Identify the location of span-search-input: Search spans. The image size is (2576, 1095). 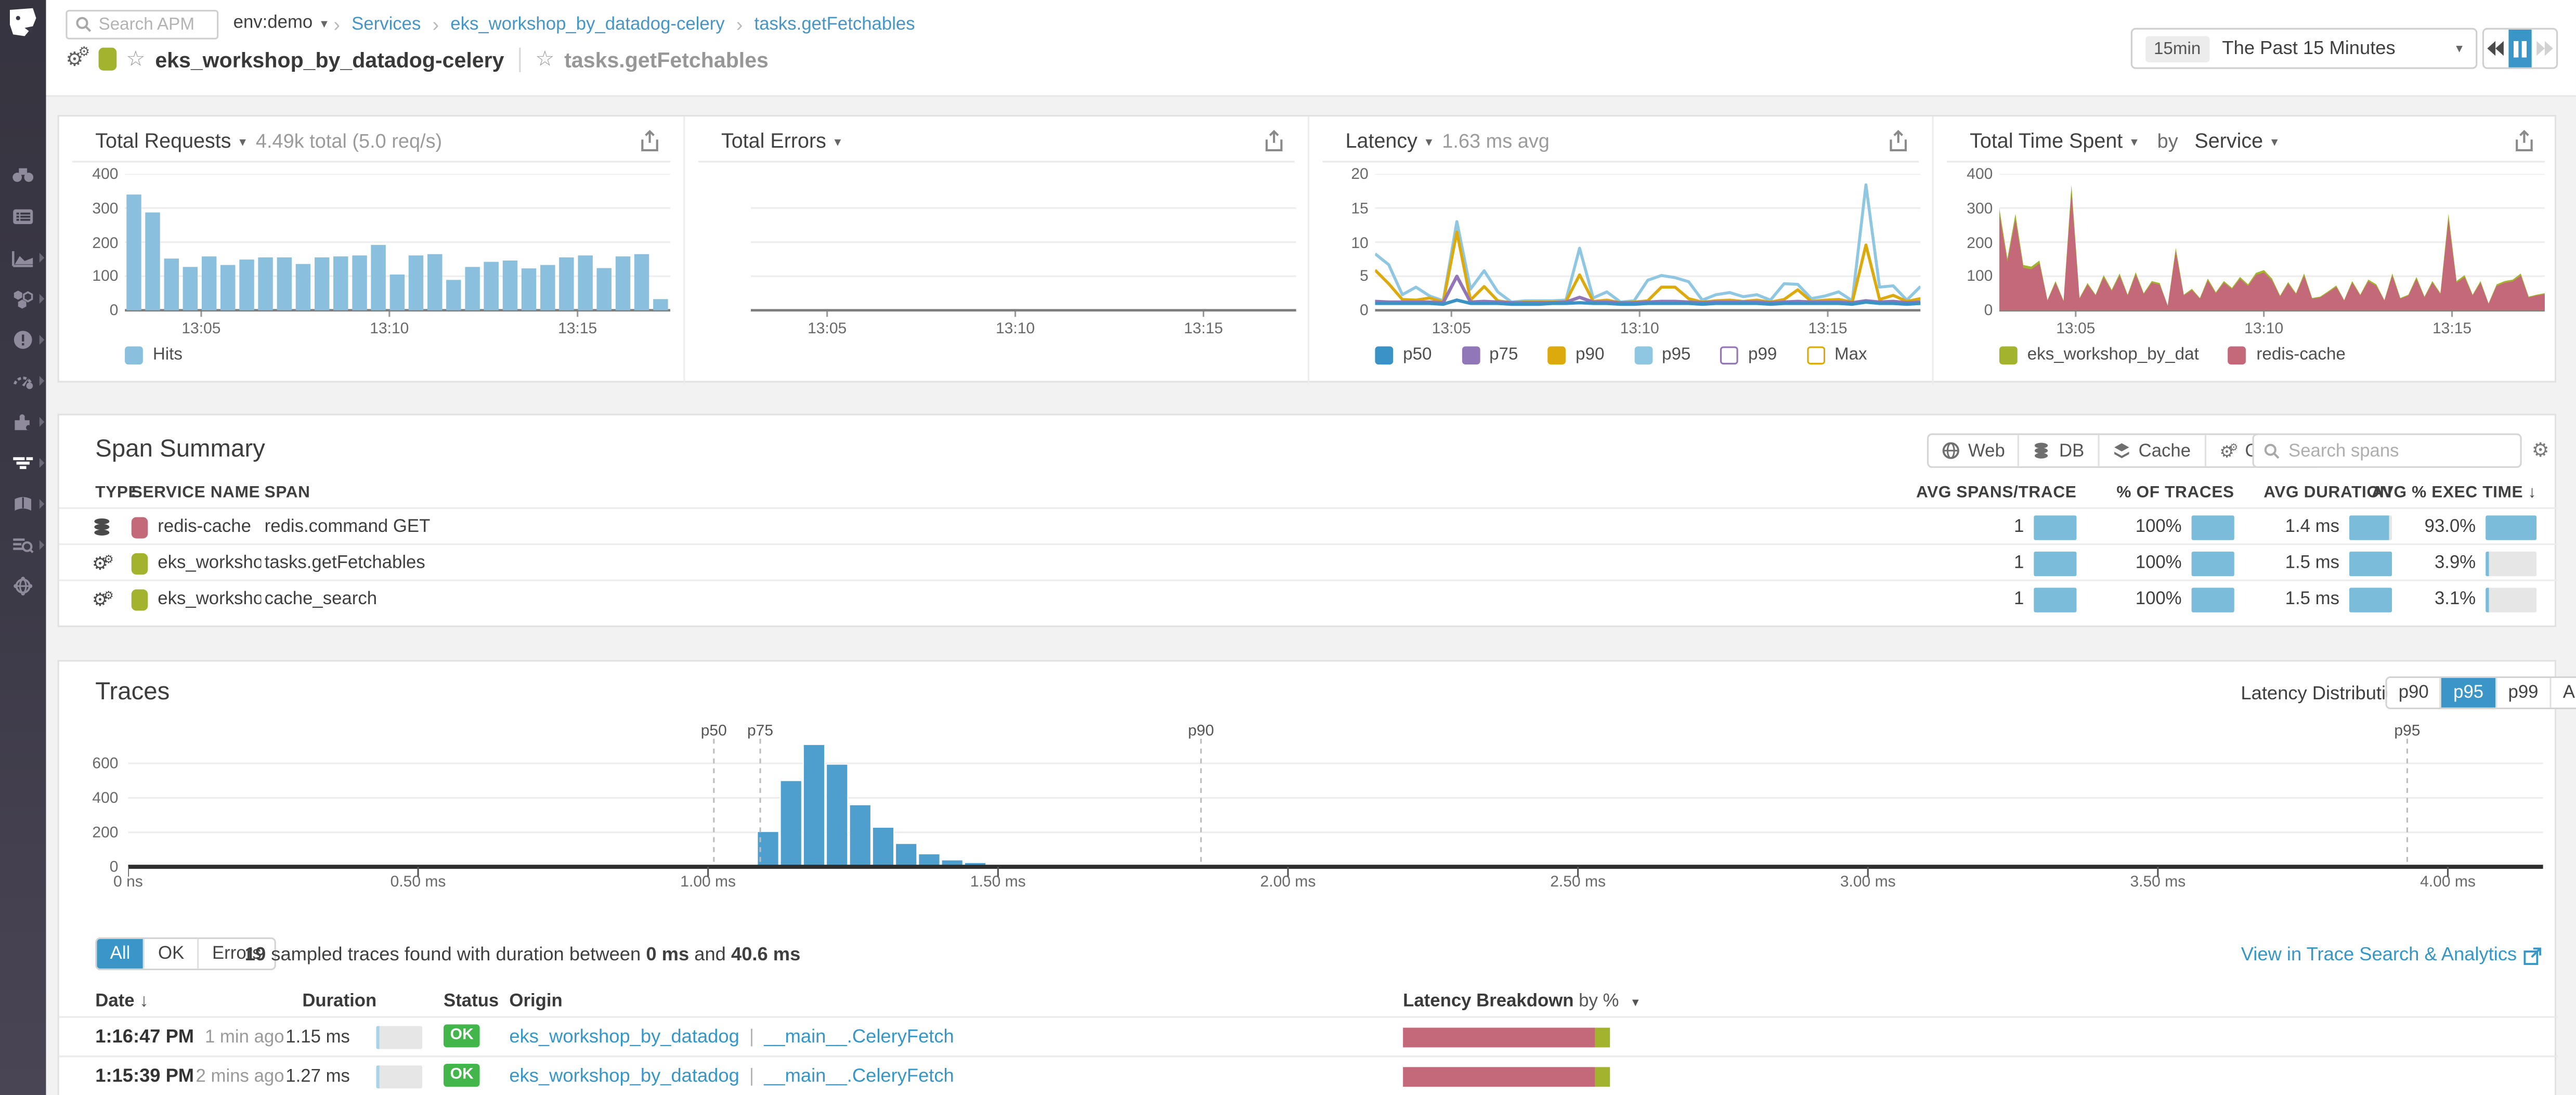
(2387, 451).